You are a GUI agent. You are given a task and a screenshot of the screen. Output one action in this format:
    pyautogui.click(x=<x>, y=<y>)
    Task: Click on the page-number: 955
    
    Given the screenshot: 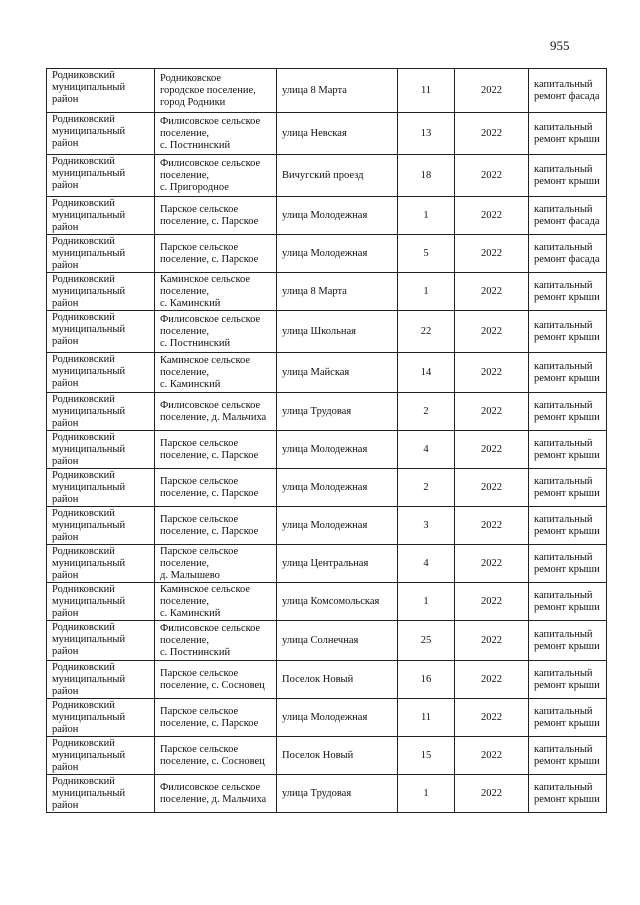 What is the action you would take?
    pyautogui.click(x=560, y=45)
    